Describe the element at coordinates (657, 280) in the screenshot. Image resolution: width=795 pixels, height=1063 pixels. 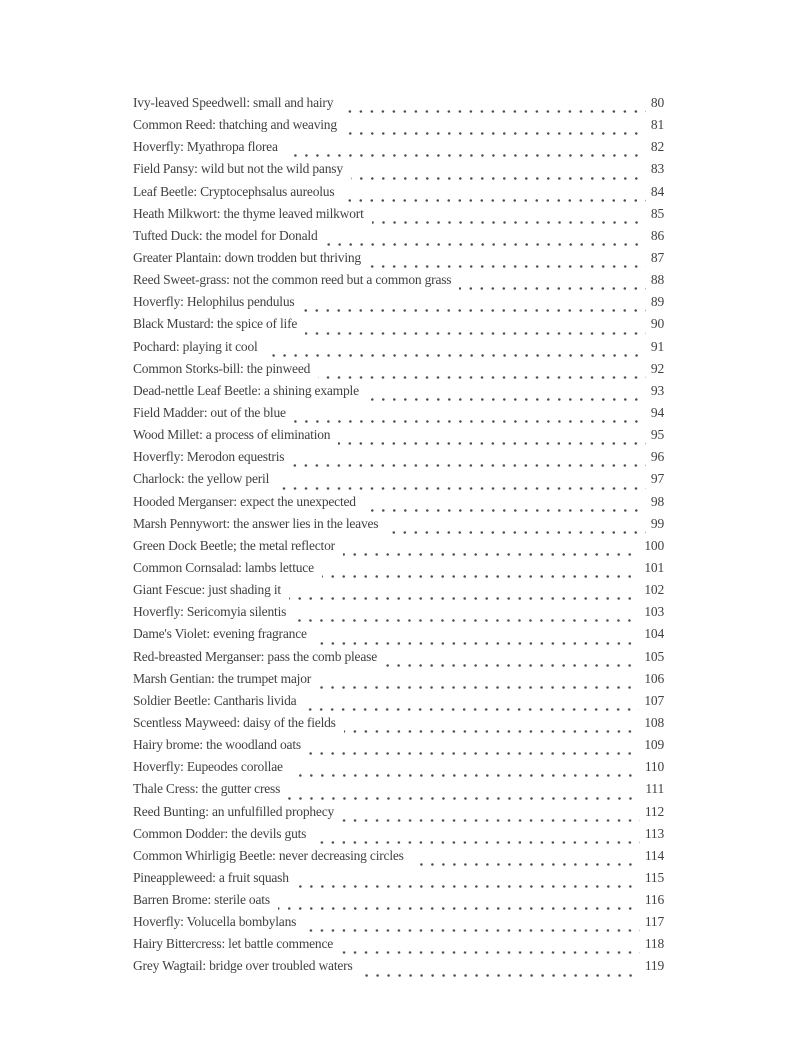
I see `toc-entry-page-number: 88` at that location.